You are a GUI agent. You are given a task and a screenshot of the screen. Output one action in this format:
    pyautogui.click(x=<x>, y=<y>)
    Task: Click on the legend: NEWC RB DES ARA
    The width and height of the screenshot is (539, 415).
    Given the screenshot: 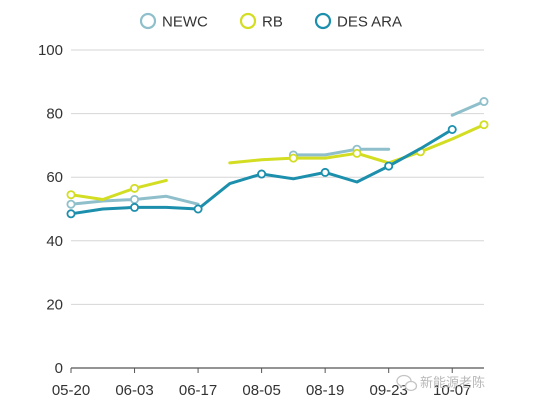 What is the action you would take?
    pyautogui.click(x=270, y=21)
    